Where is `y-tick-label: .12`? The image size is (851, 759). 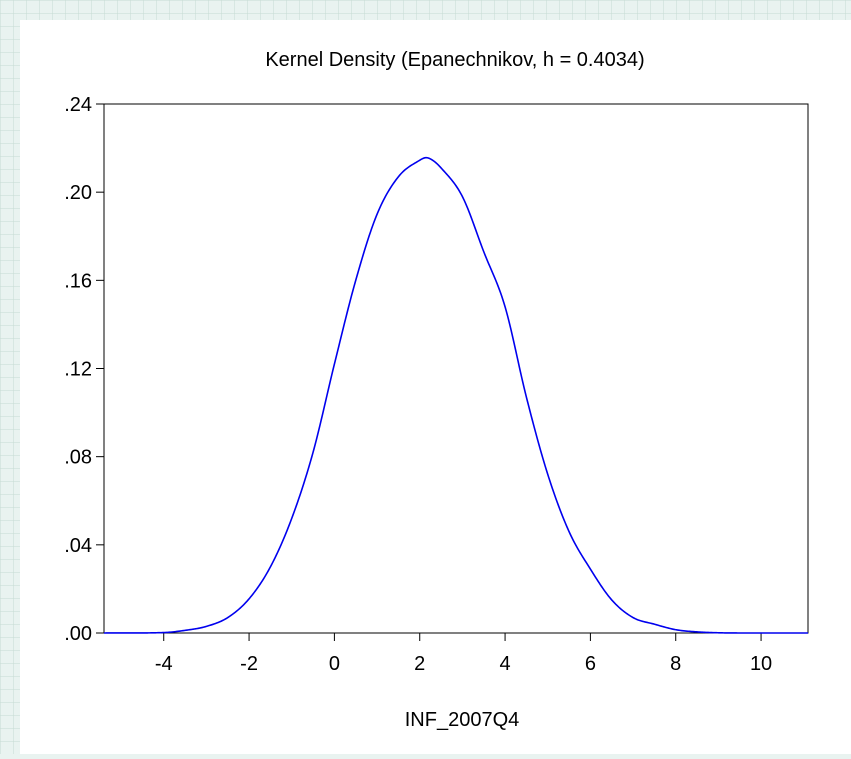
y-tick-label: .12 is located at coordinates (78, 370).